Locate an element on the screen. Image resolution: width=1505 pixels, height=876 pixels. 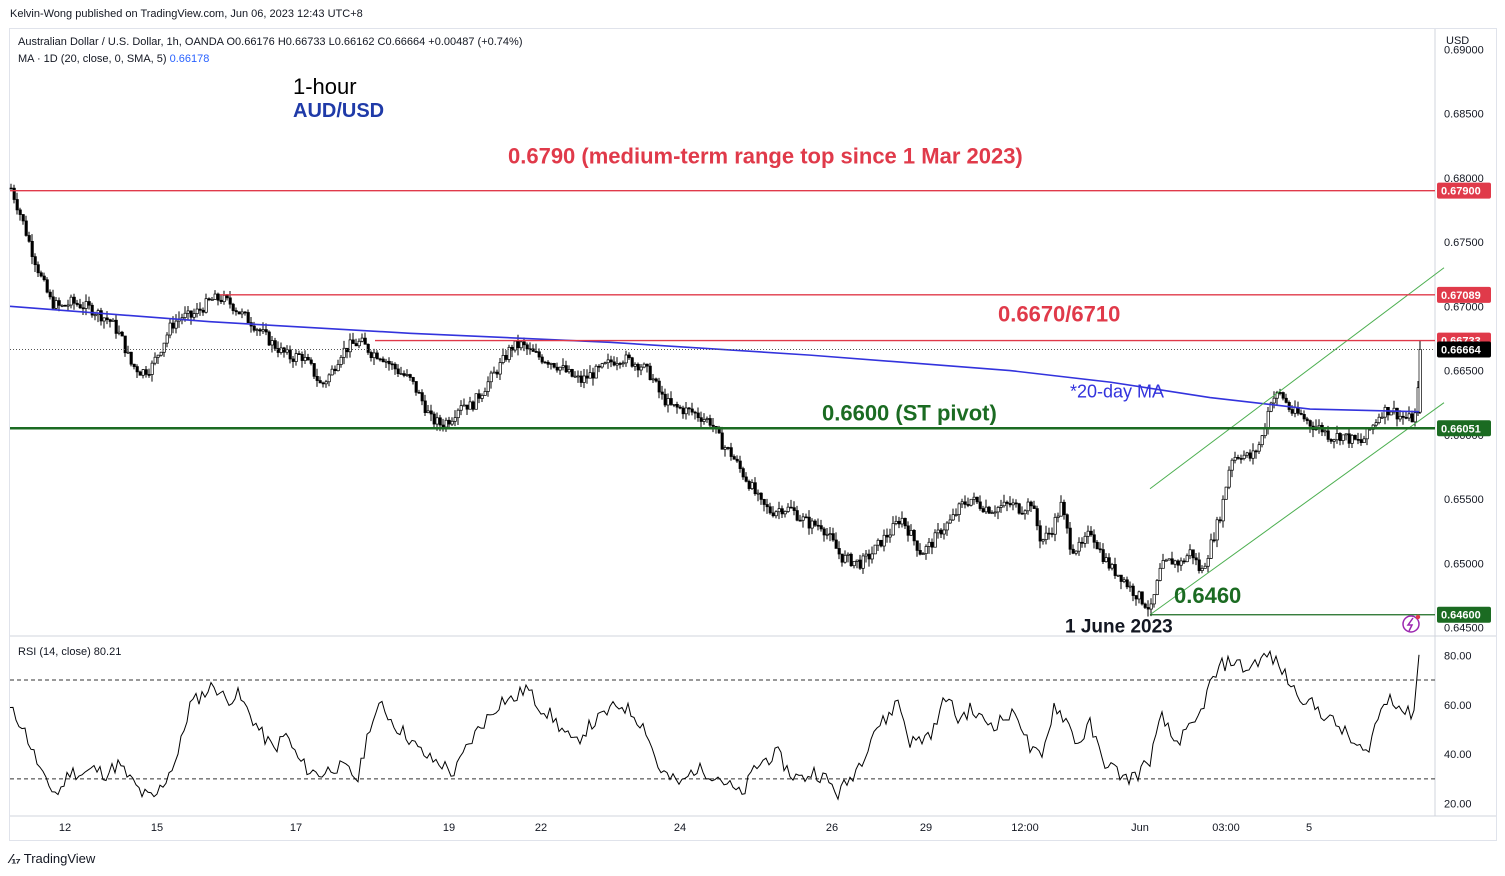
price-tick-label: 0.67500 is located at coordinates (1464, 243).